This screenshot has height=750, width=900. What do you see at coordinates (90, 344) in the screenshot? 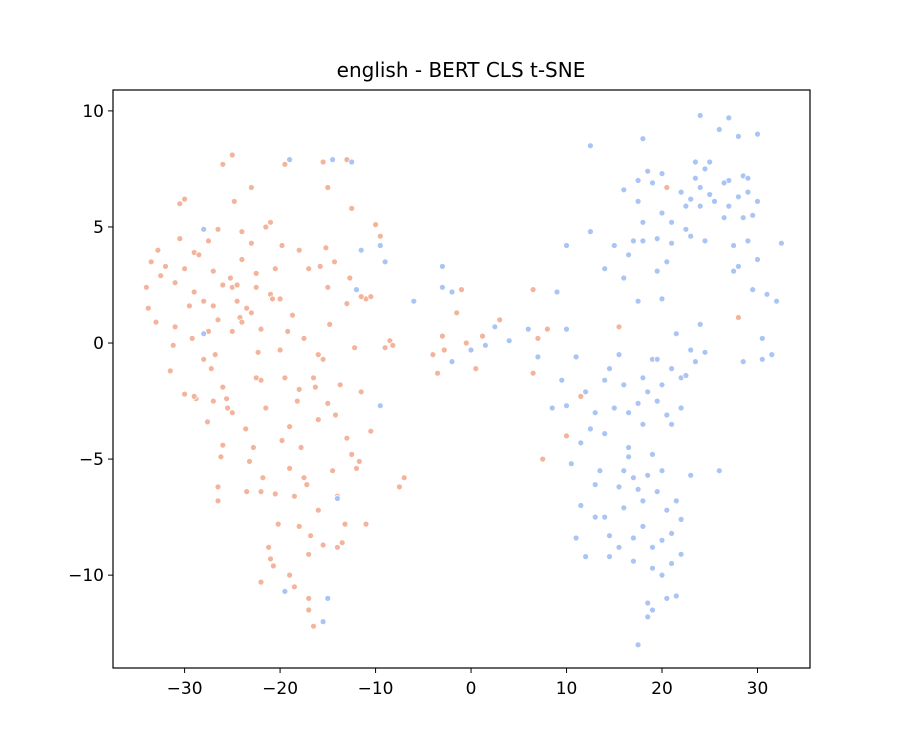
I see `y-axis: 10 5 0 −5 −10` at bounding box center [90, 344].